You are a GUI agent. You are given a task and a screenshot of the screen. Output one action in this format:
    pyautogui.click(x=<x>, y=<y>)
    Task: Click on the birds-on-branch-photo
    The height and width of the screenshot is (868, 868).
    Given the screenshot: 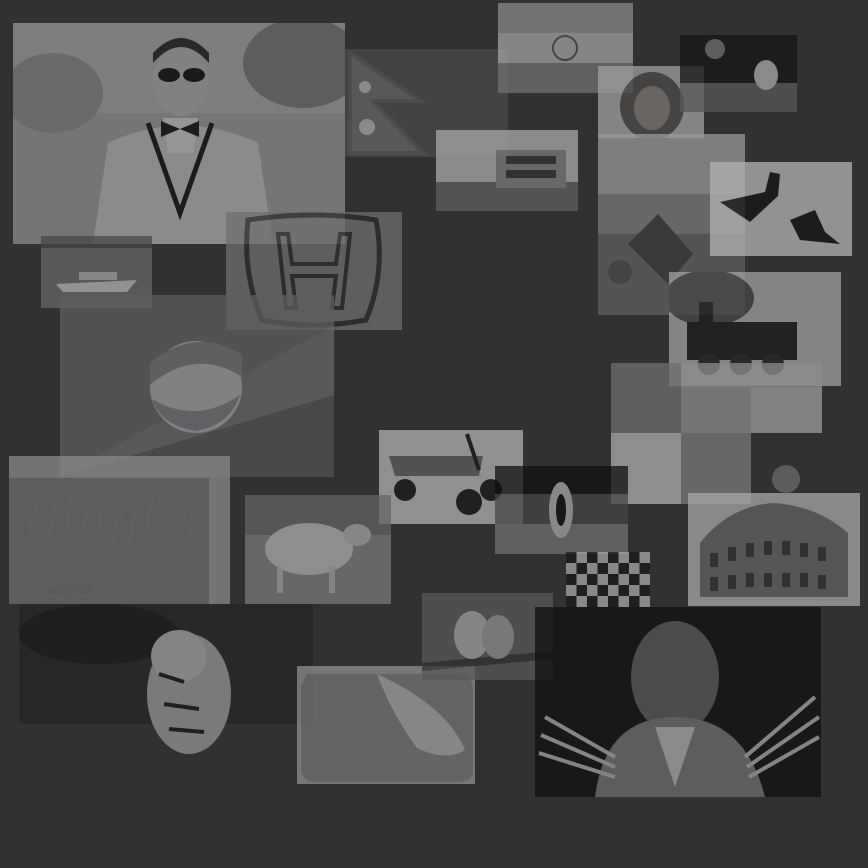 What is the action you would take?
    pyautogui.click(x=487, y=636)
    